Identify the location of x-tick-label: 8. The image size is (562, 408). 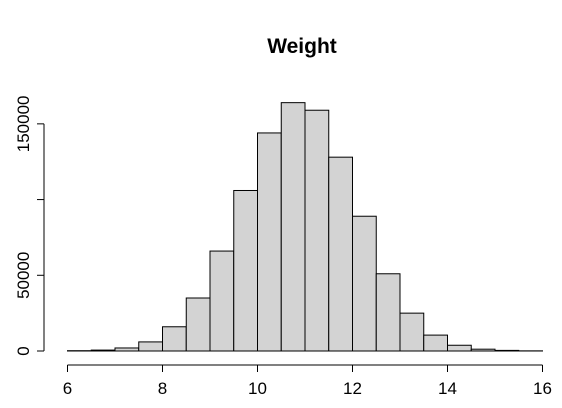
(162, 388).